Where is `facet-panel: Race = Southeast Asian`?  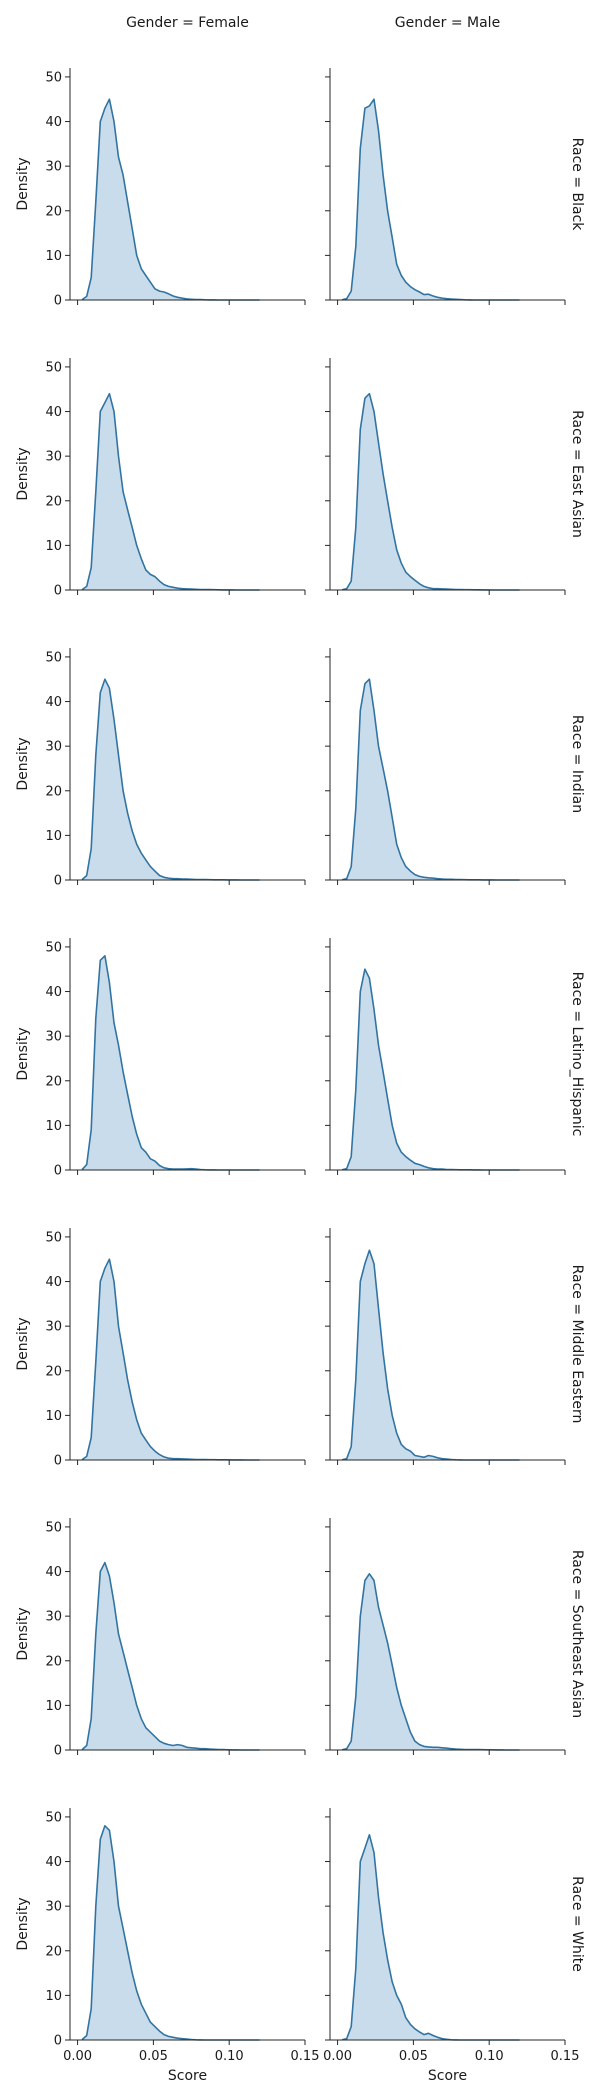 facet-panel: Race = Southeast Asian is located at coordinates (455, 1636).